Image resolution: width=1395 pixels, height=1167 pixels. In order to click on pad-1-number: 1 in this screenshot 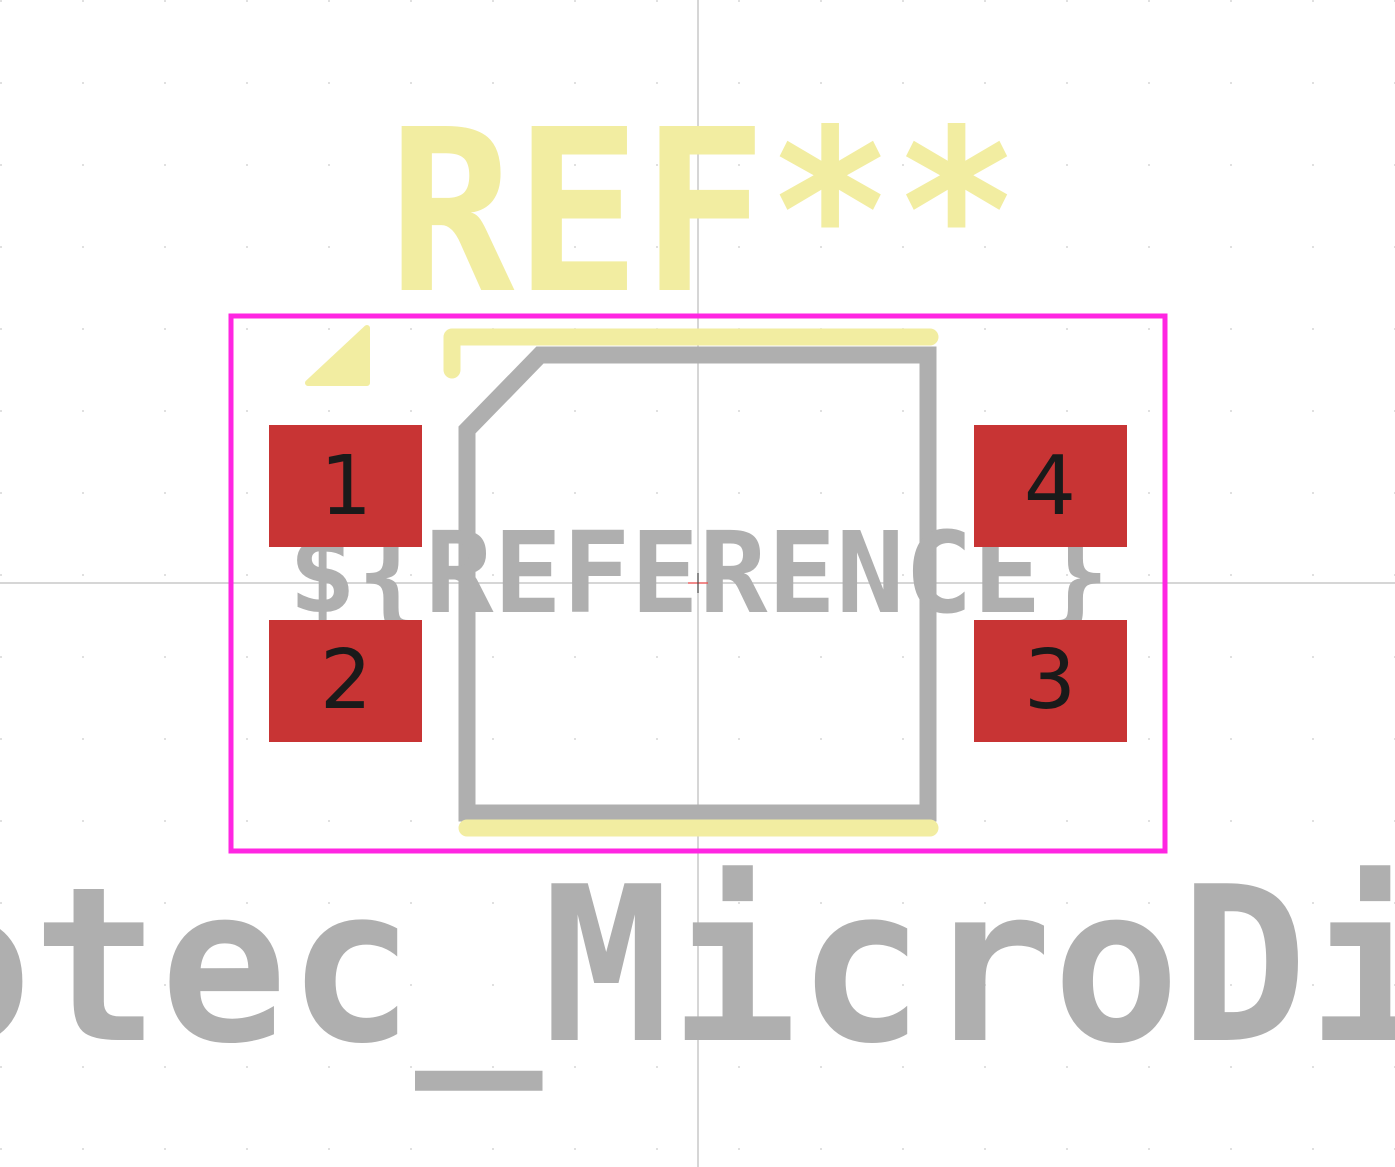, I will do `click(346, 486)`.